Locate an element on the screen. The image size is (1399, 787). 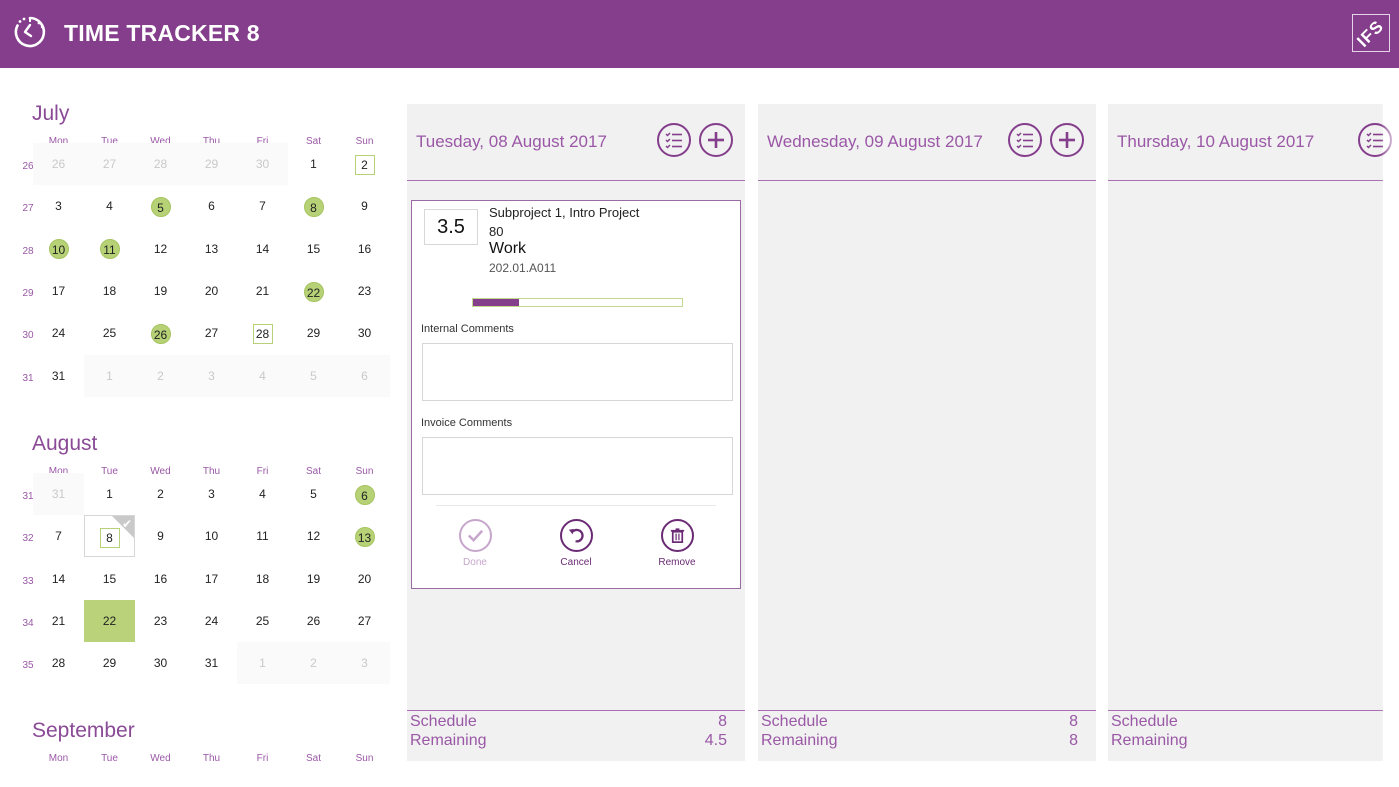
internal-comments-input is located at coordinates (577, 372).